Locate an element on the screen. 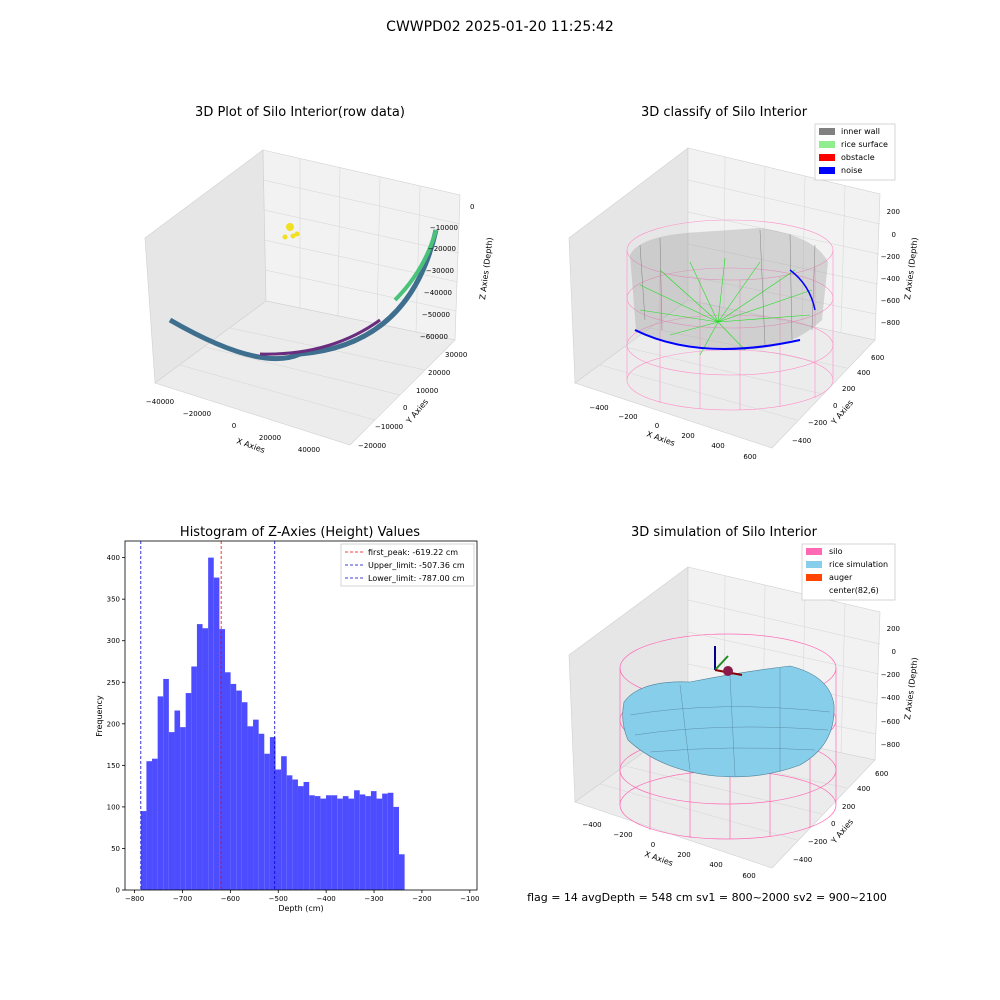 The image size is (1000, 1000). auger-axis-y is located at coordinates (721, 663).